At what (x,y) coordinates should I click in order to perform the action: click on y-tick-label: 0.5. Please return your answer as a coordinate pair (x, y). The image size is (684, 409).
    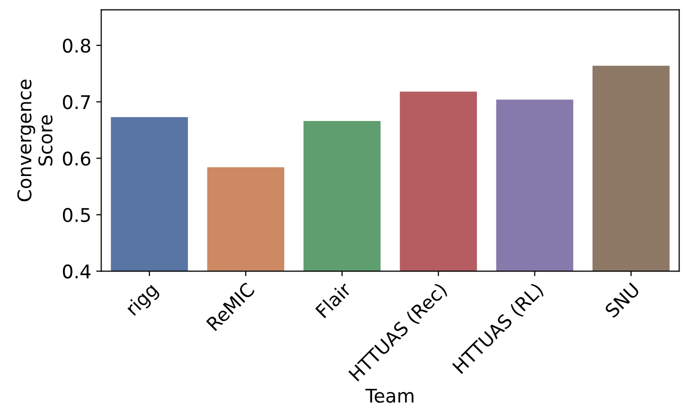
    Looking at the image, I should click on (76, 215).